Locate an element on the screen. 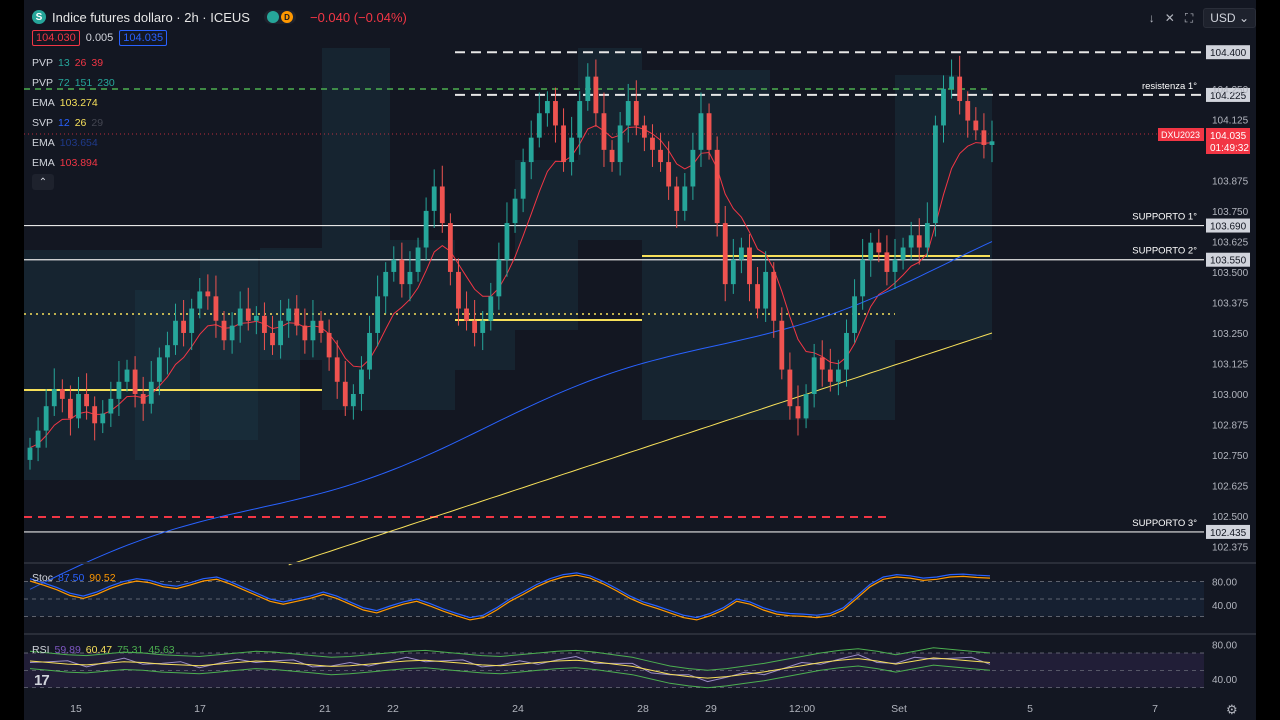  level-price-label: 104.400 is located at coordinates (1228, 53).